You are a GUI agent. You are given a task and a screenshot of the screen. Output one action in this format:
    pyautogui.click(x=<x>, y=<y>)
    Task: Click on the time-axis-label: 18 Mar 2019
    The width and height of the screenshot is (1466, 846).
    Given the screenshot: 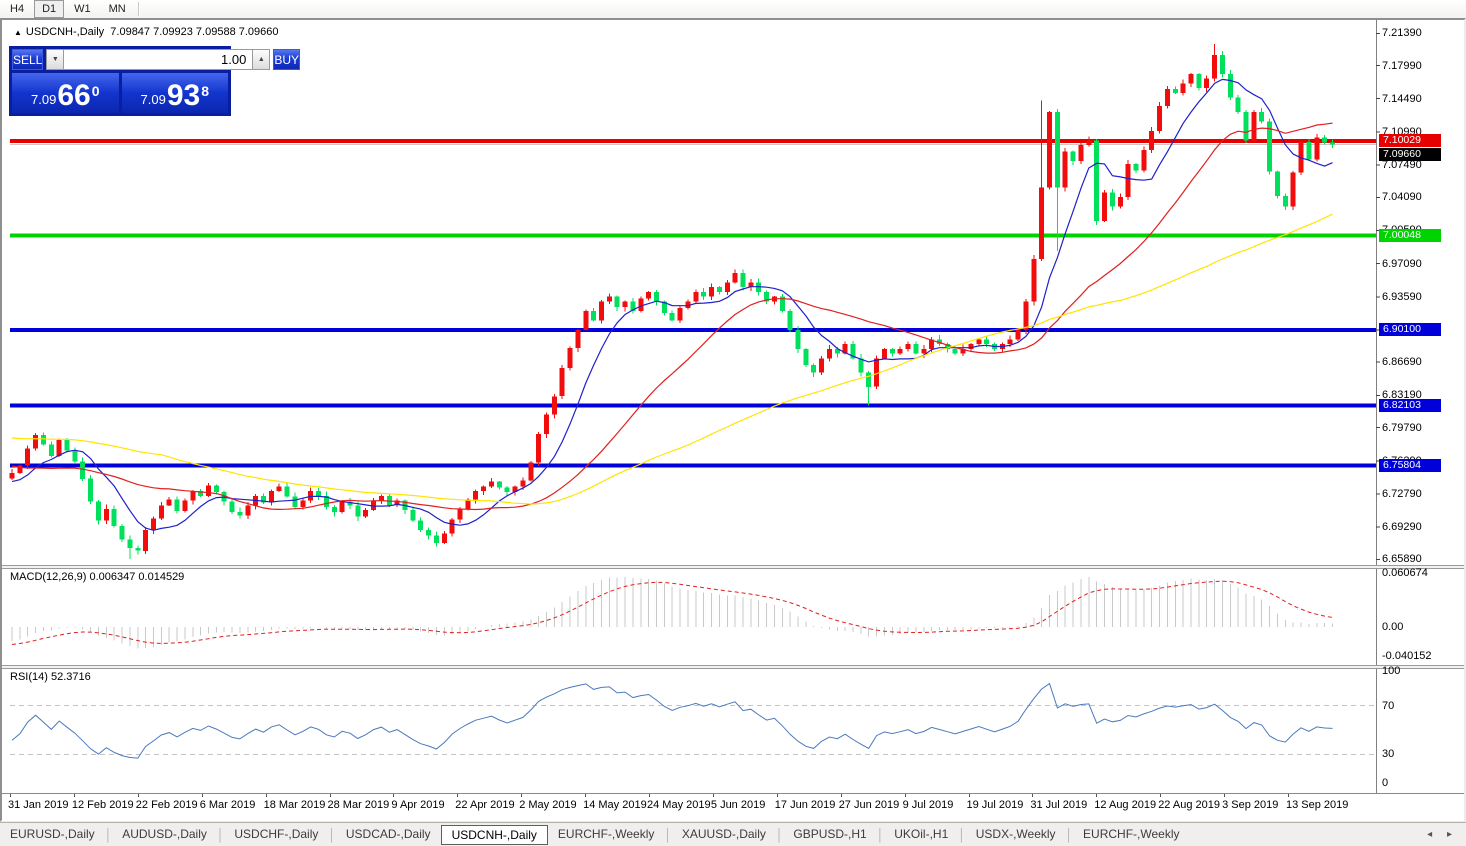 What is the action you would take?
    pyautogui.click(x=294, y=805)
    